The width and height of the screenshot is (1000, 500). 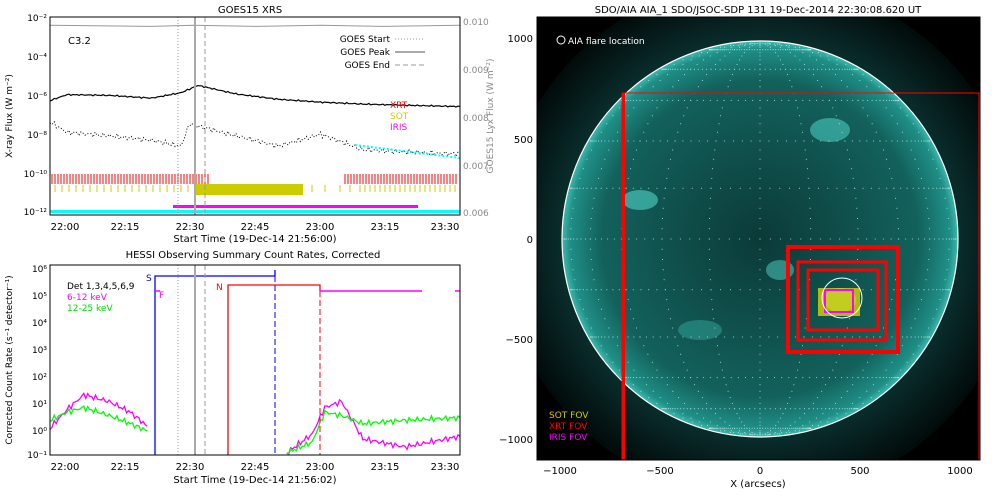 I want to click on aia-flare-location-circle, so click(x=842, y=298).